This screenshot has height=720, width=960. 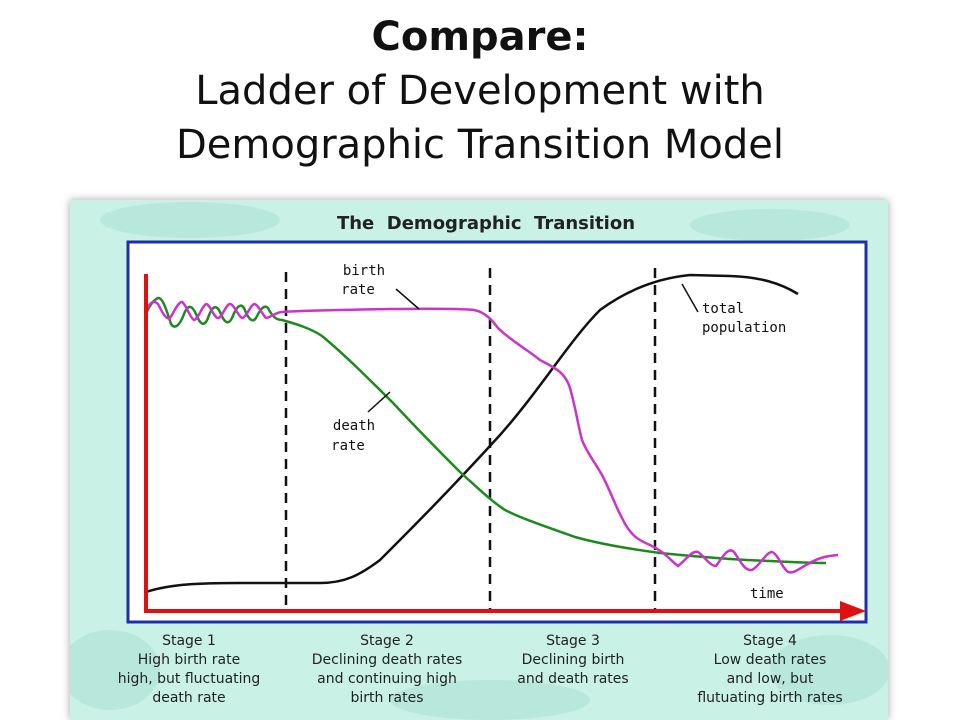 I want to click on stage-3-caption: Stage 3 Declining birth and death rates, so click(x=573, y=660).